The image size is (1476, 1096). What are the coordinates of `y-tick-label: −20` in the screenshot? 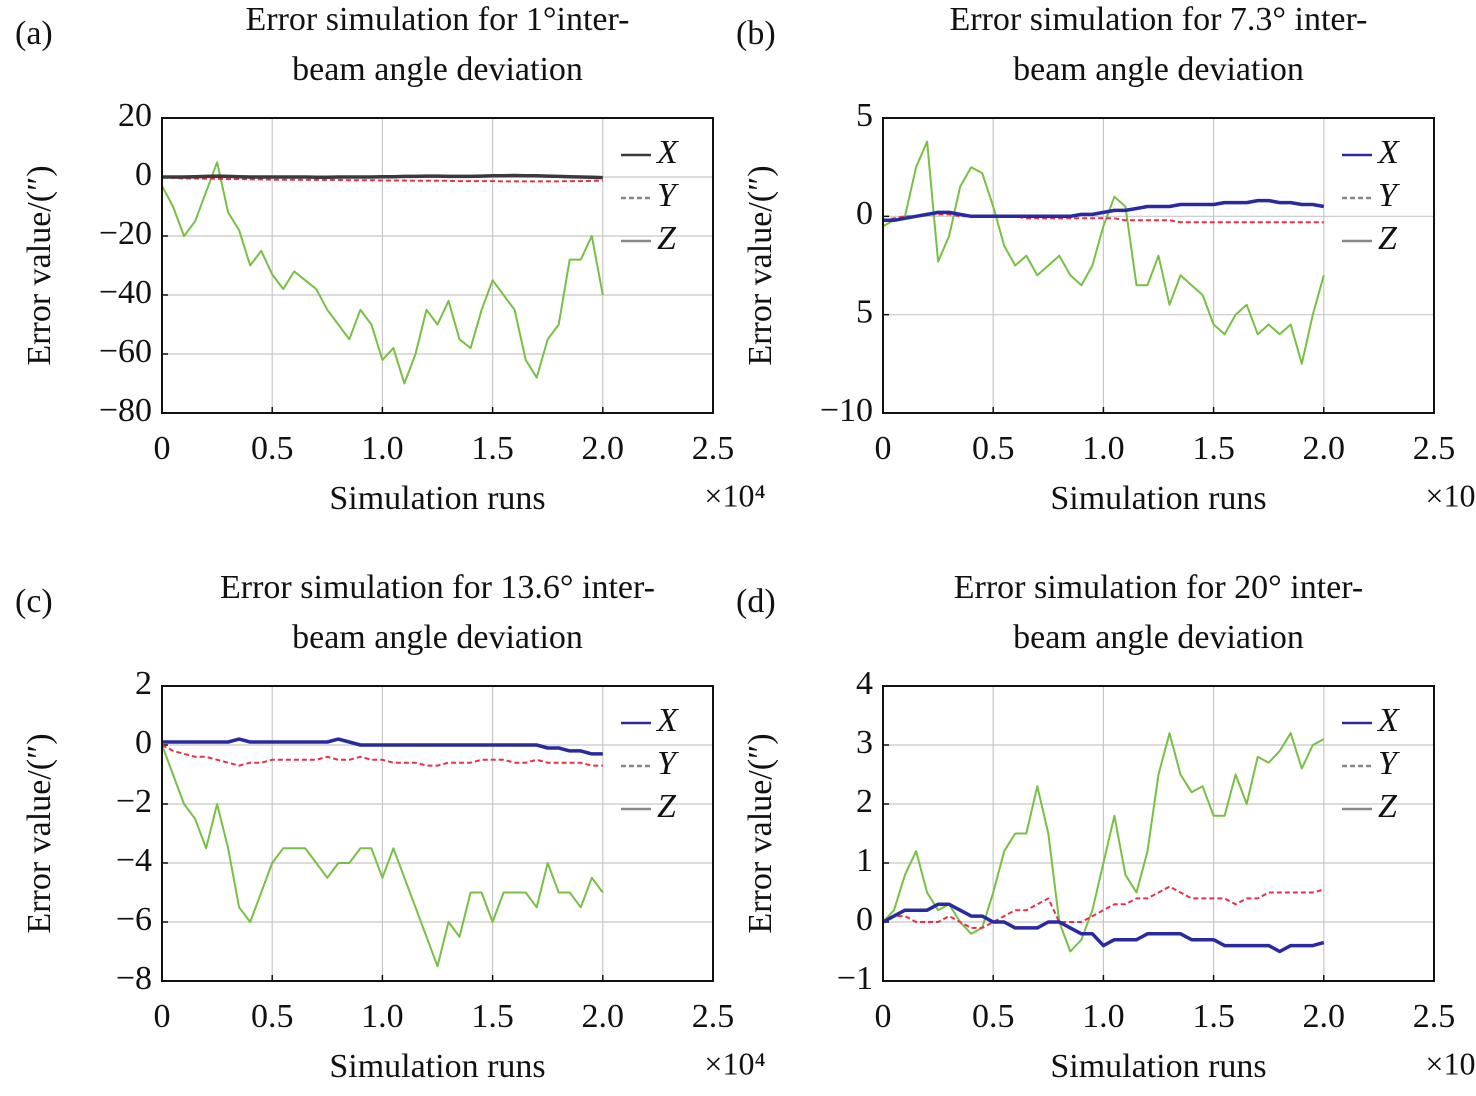 It's located at (125, 233).